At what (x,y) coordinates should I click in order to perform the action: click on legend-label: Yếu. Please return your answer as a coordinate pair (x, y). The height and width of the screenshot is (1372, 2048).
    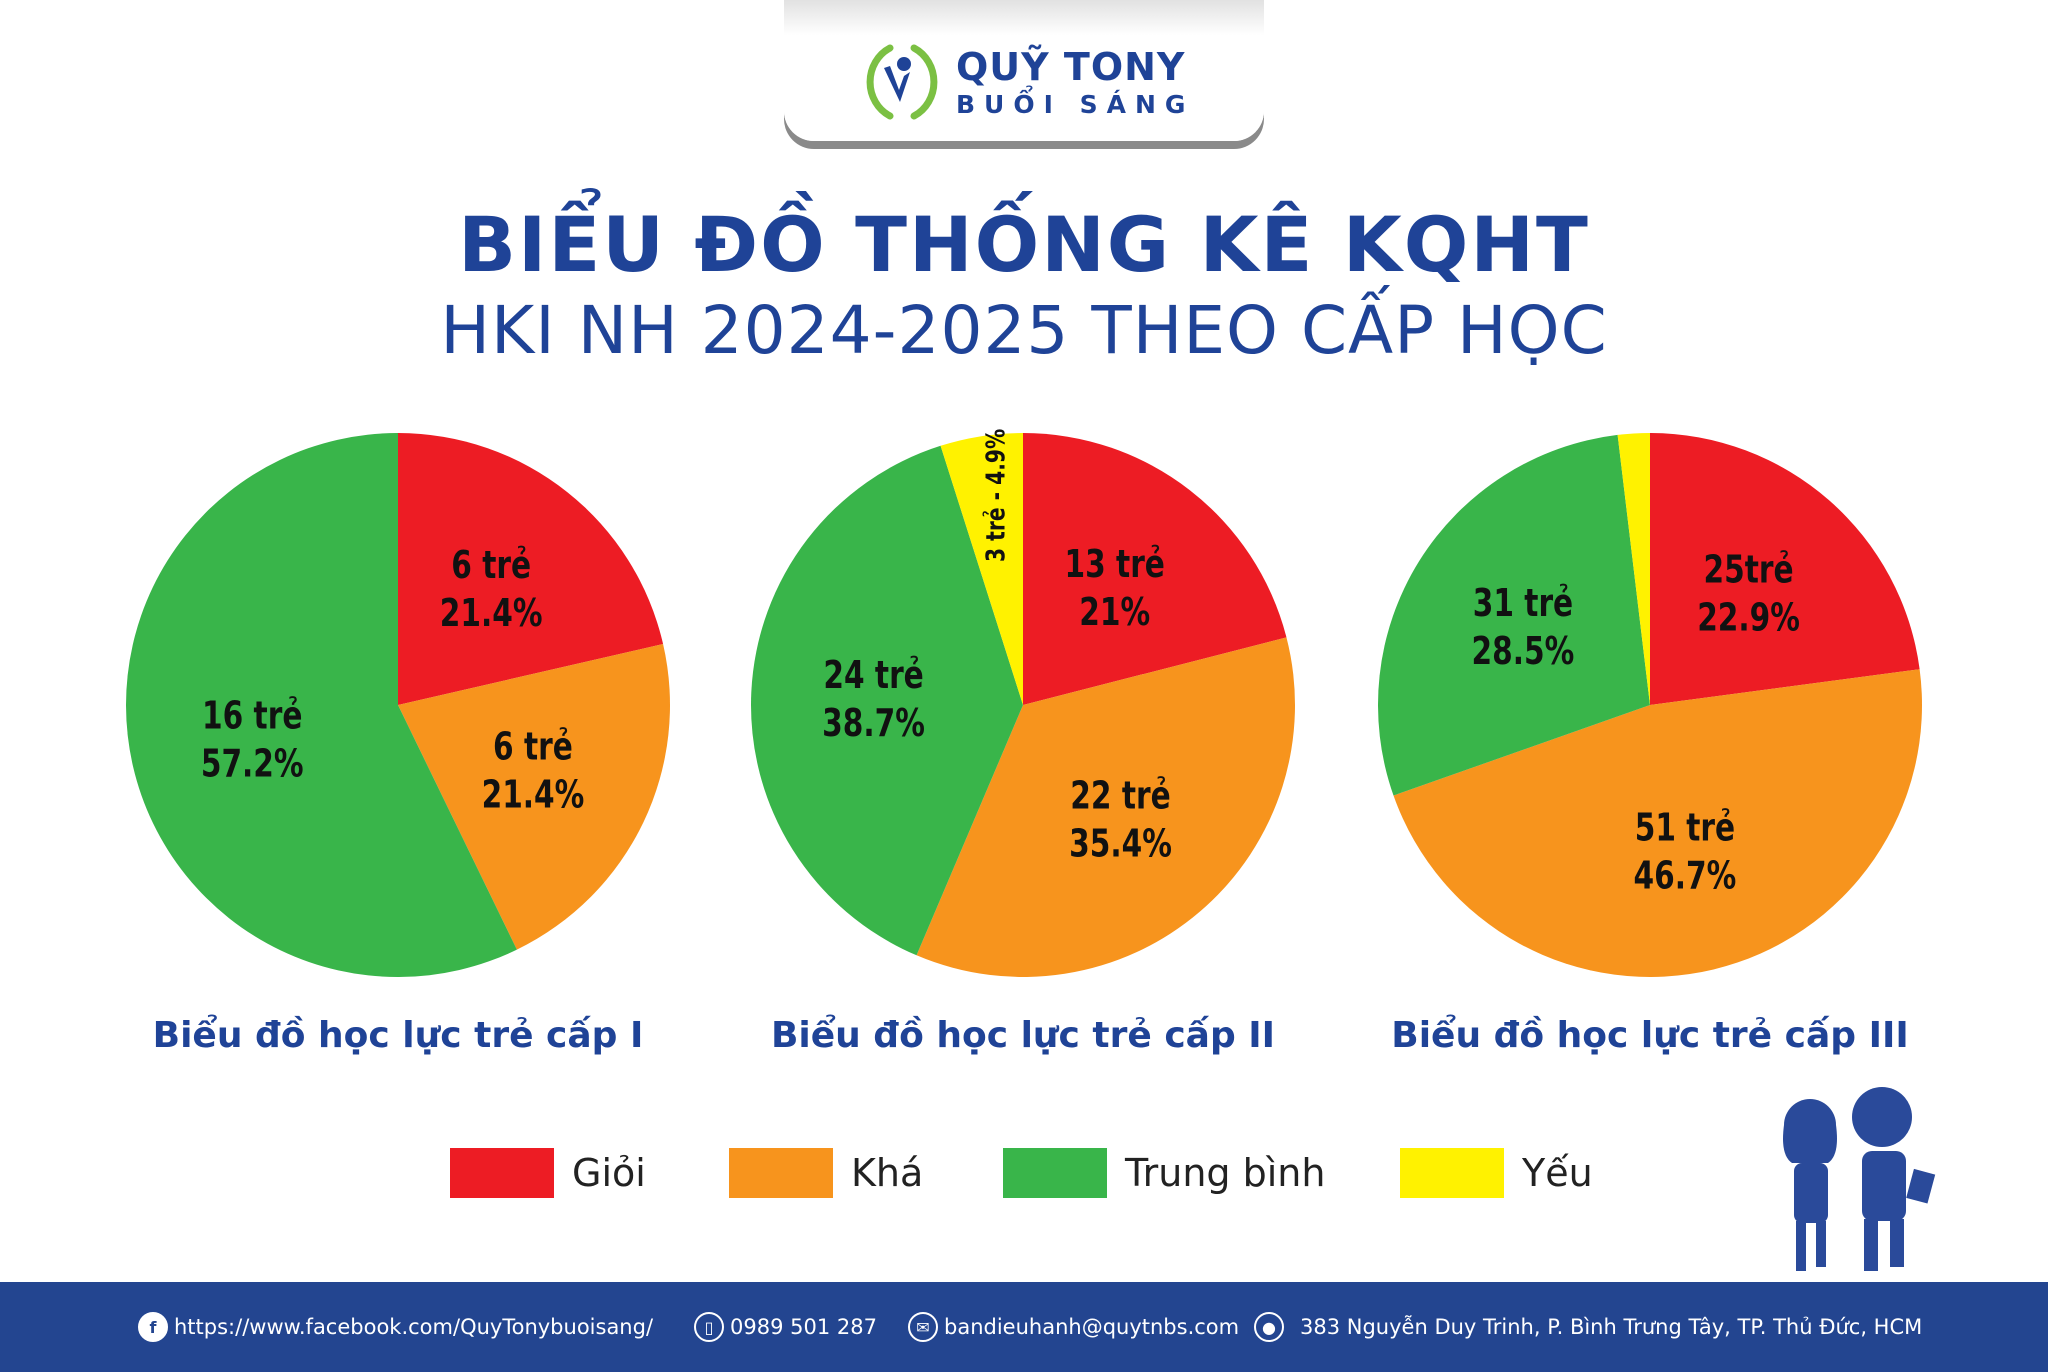
    Looking at the image, I should click on (1557, 1173).